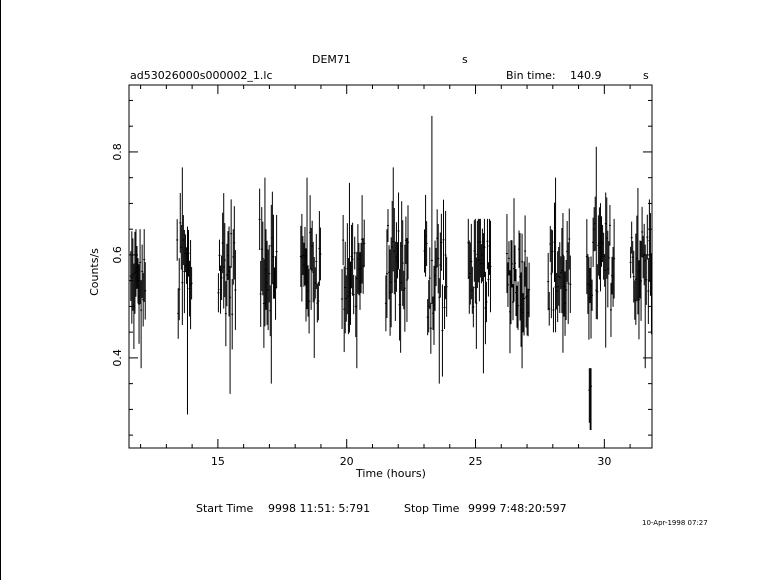  What do you see at coordinates (201, 75) in the screenshot?
I see `file-name: ad53026000s000002_1.lc` at bounding box center [201, 75].